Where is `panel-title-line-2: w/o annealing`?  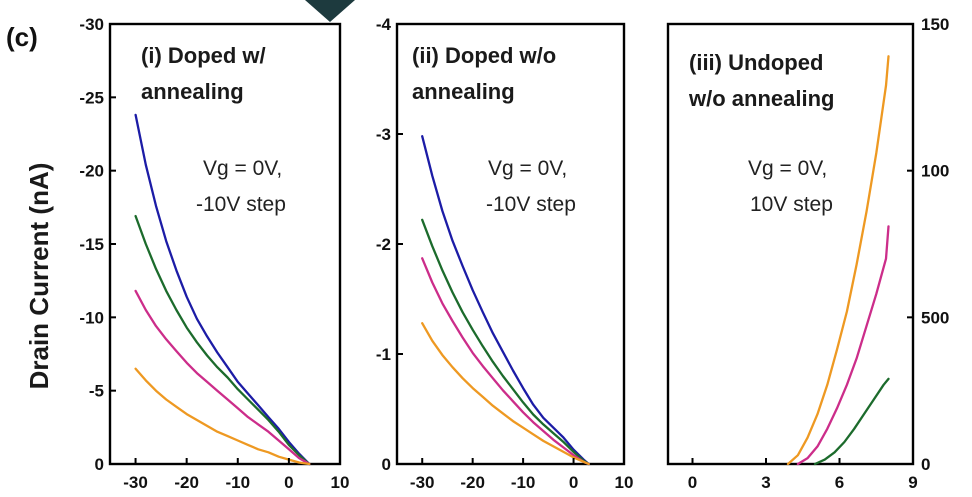
panel-title-line-2: w/o annealing is located at coordinates (761, 98).